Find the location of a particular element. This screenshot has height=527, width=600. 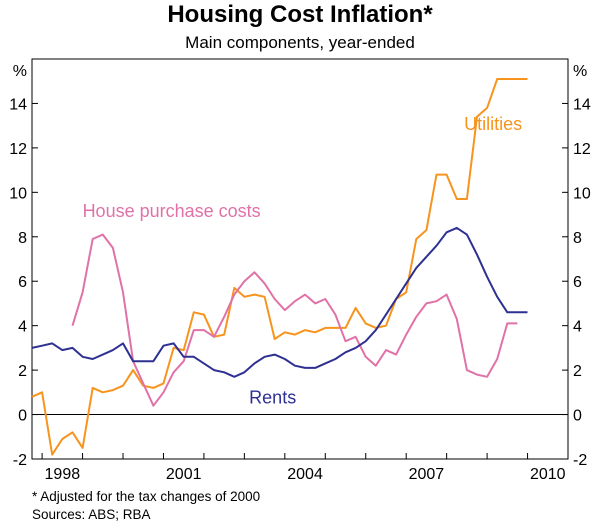

y-unit-left: % is located at coordinates (20, 71).